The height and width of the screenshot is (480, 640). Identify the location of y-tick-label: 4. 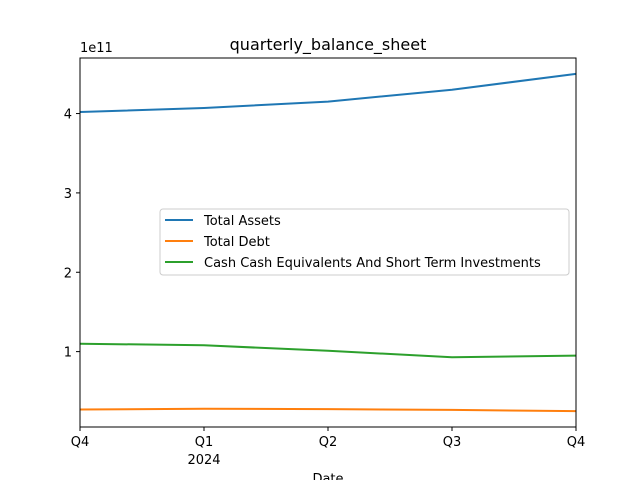
(68, 115).